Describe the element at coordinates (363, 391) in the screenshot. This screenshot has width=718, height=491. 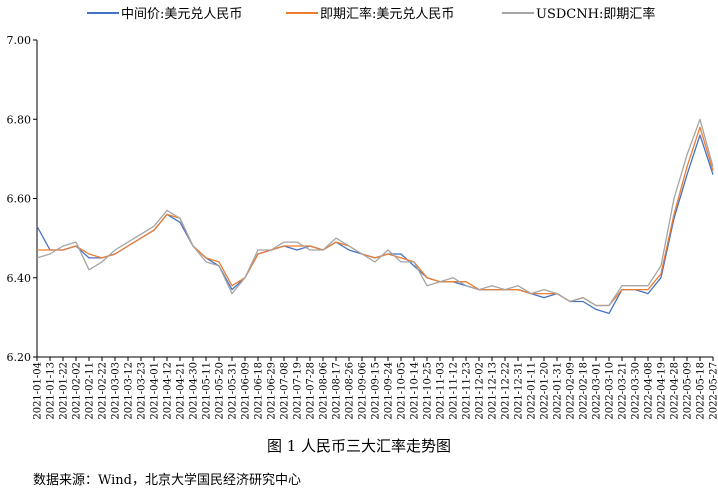
I see `x-tick-label: 2021-09-06` at that location.